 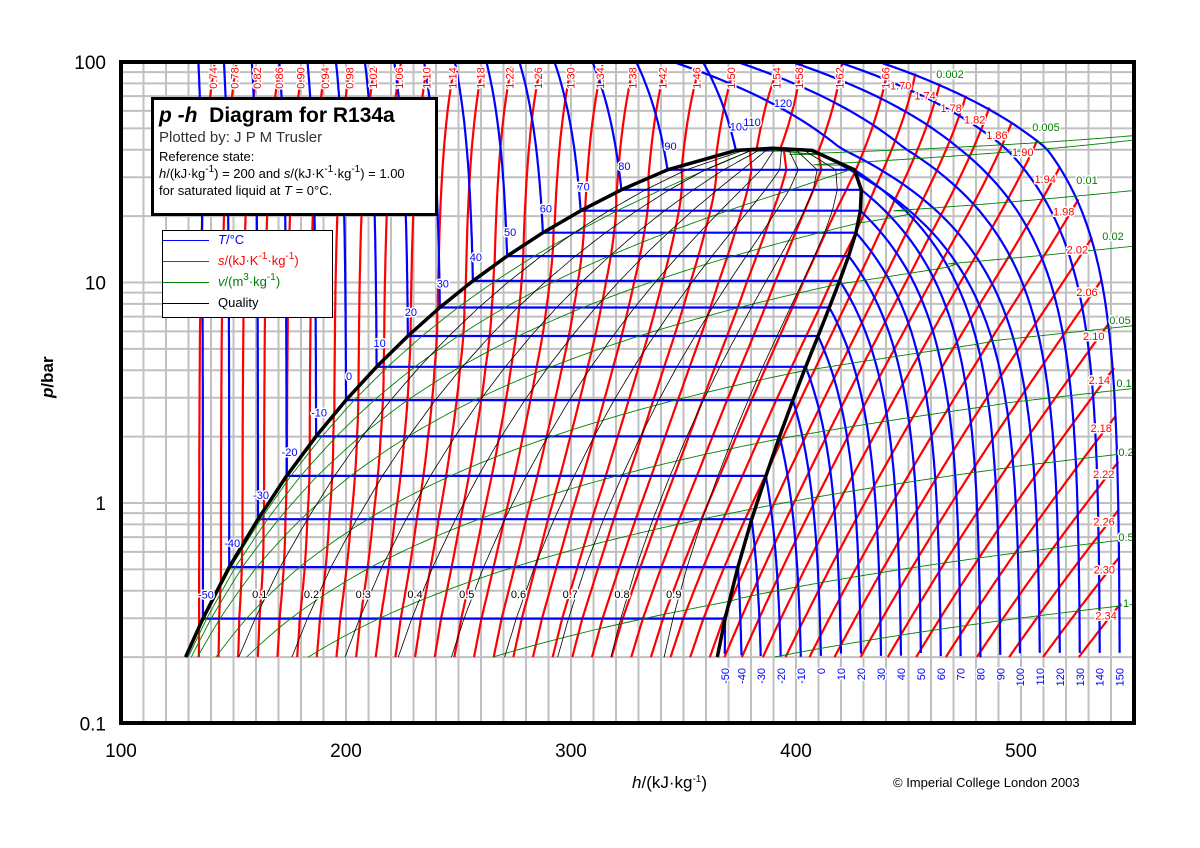 I want to click on isentrope-top-label: 1.06, so click(x=400, y=77).